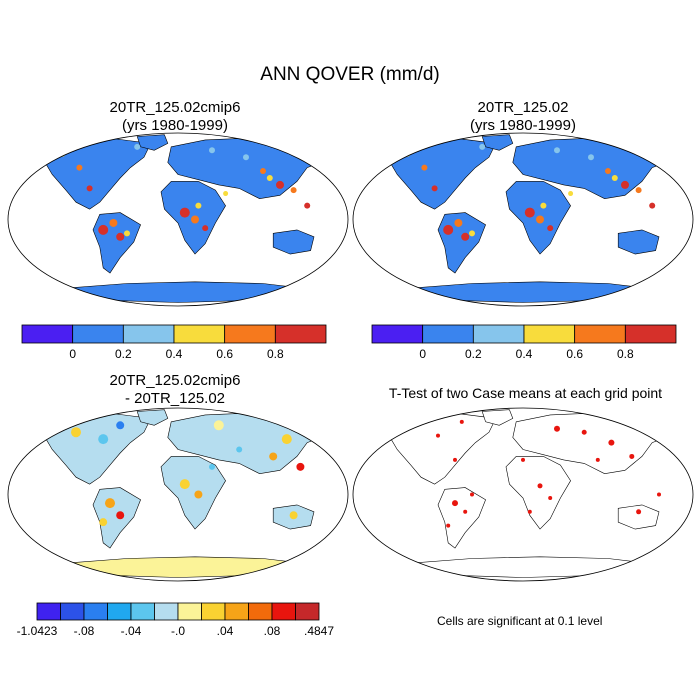 The height and width of the screenshot is (700, 700). What do you see at coordinates (461, 518) in the screenshot?
I see `map-ttest-land-sa` at bounding box center [461, 518].